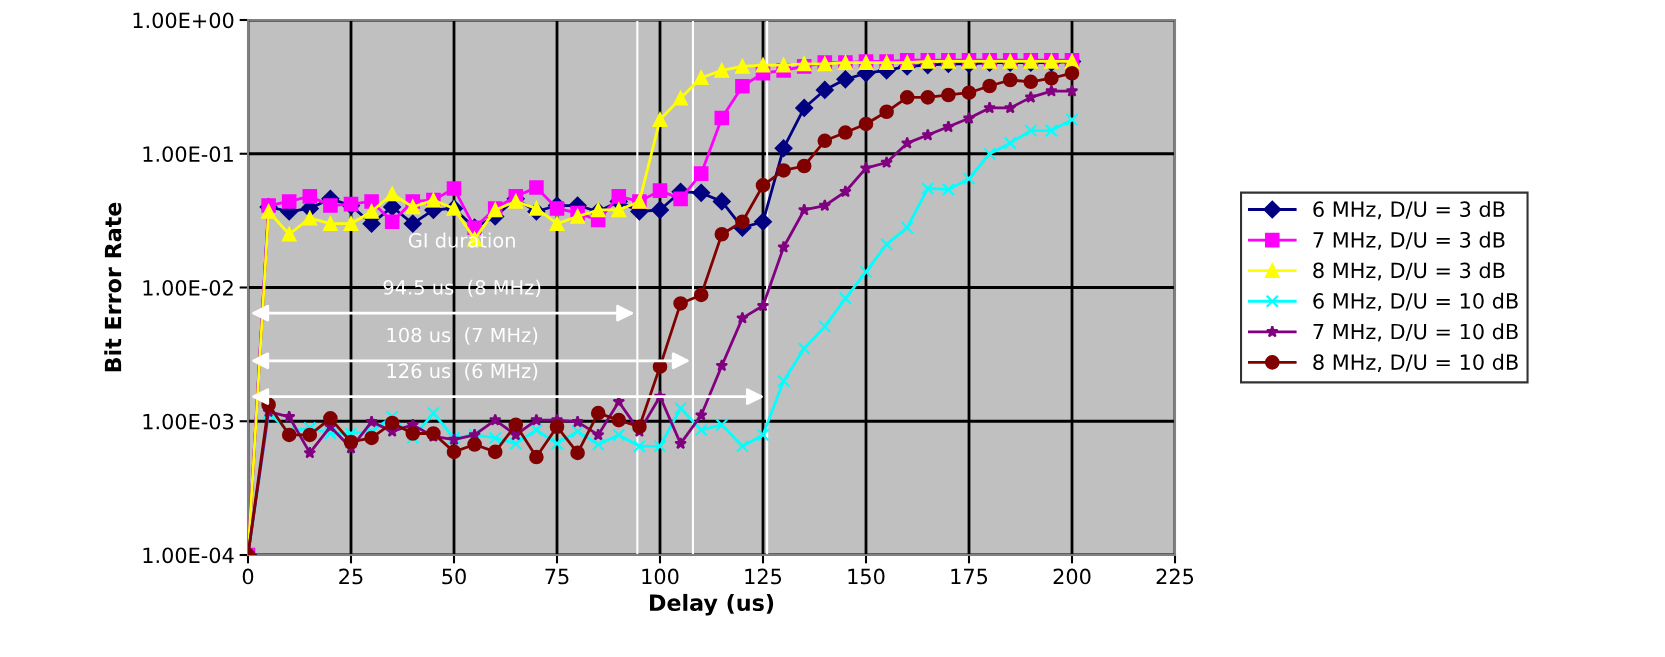  What do you see at coordinates (1409, 210) in the screenshot?
I see `legend-label: 6 MHz, D/U = 3 dB` at bounding box center [1409, 210].